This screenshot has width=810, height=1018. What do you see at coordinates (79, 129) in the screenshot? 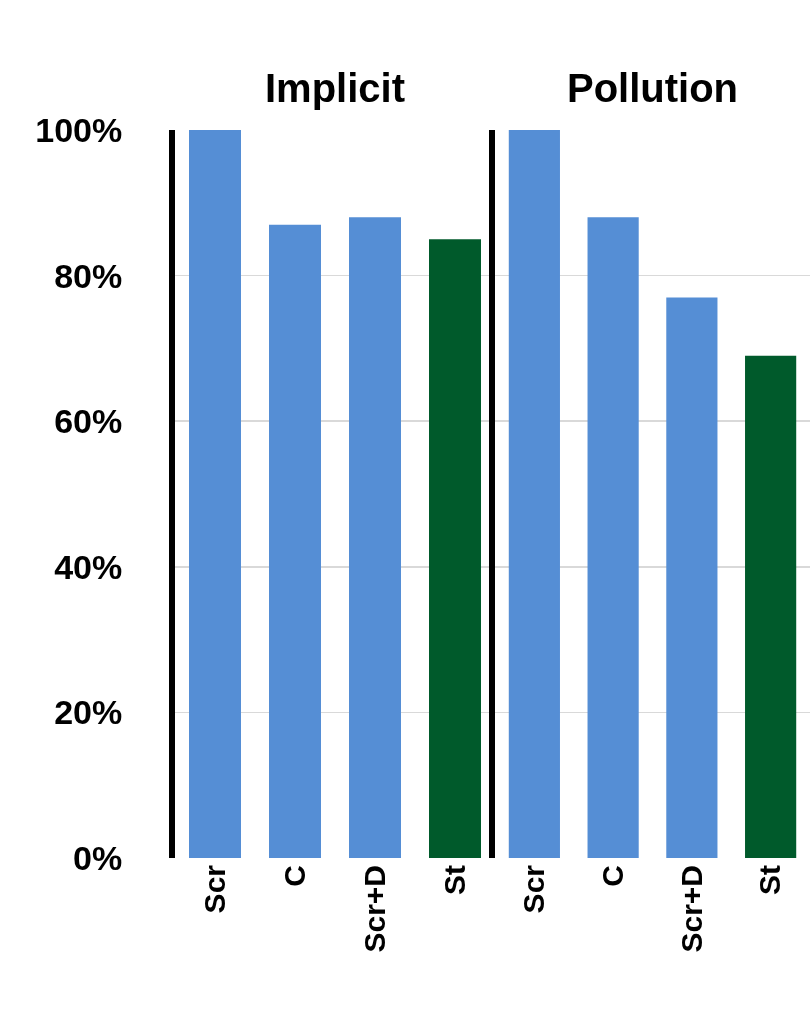
I see `y-tick-label: 100%` at bounding box center [79, 129].